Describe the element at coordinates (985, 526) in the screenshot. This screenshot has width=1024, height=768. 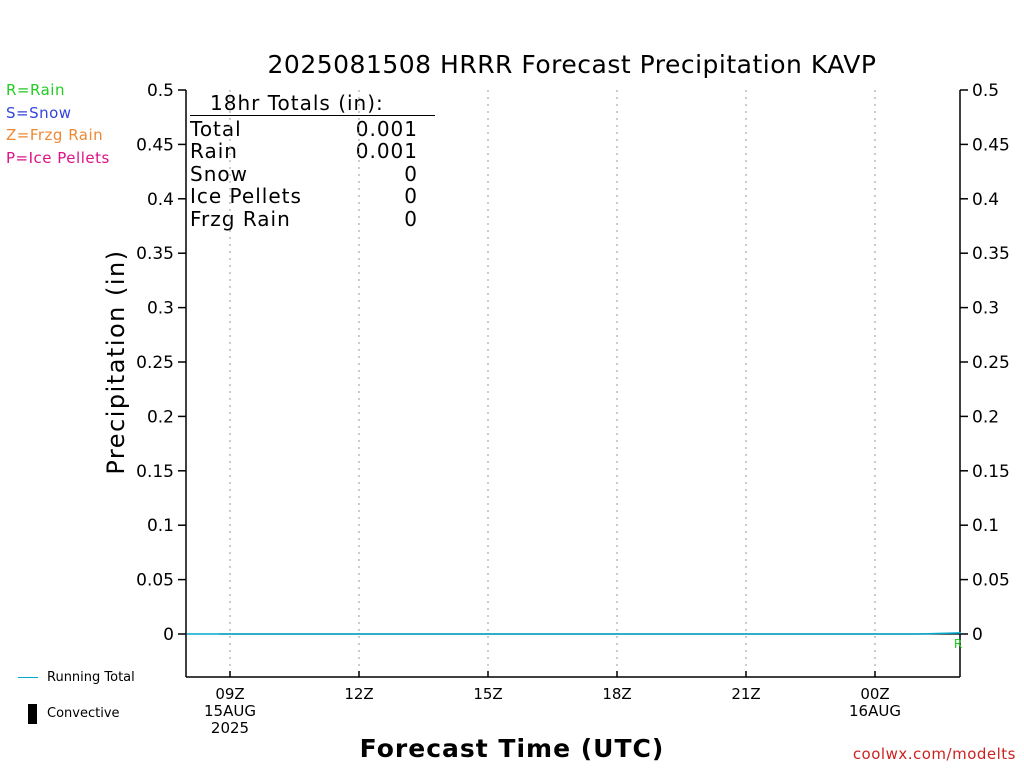
I see `y-tick-label-right: 0.1` at that location.